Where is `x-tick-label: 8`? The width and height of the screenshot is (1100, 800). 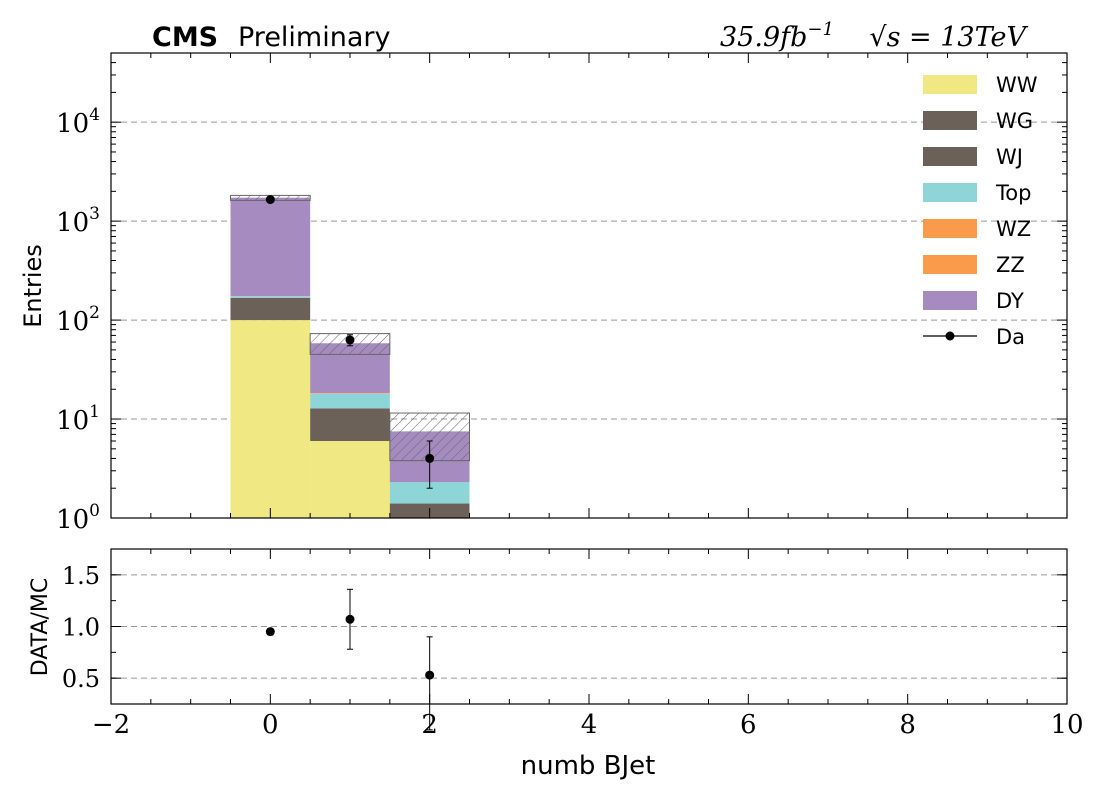 x-tick-label: 8 is located at coordinates (907, 725).